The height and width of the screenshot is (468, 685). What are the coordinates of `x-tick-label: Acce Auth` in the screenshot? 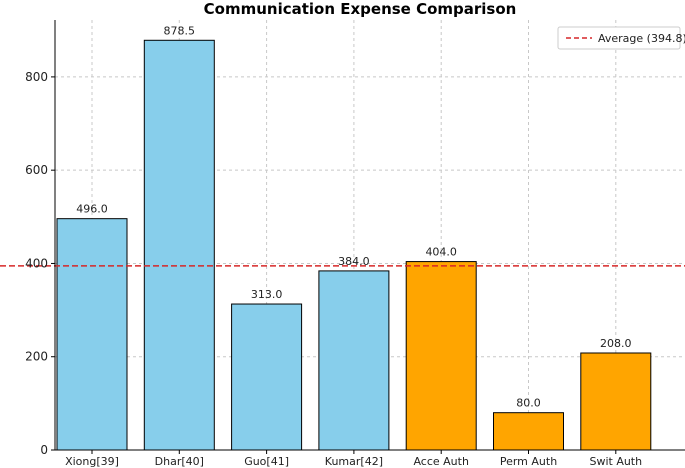 It's located at (441, 461).